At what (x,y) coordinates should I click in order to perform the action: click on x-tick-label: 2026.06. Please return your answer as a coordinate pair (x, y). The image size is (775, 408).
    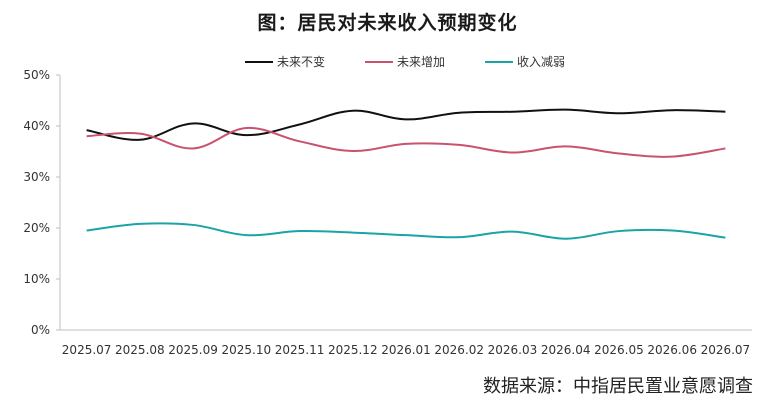
    Looking at the image, I should click on (672, 350).